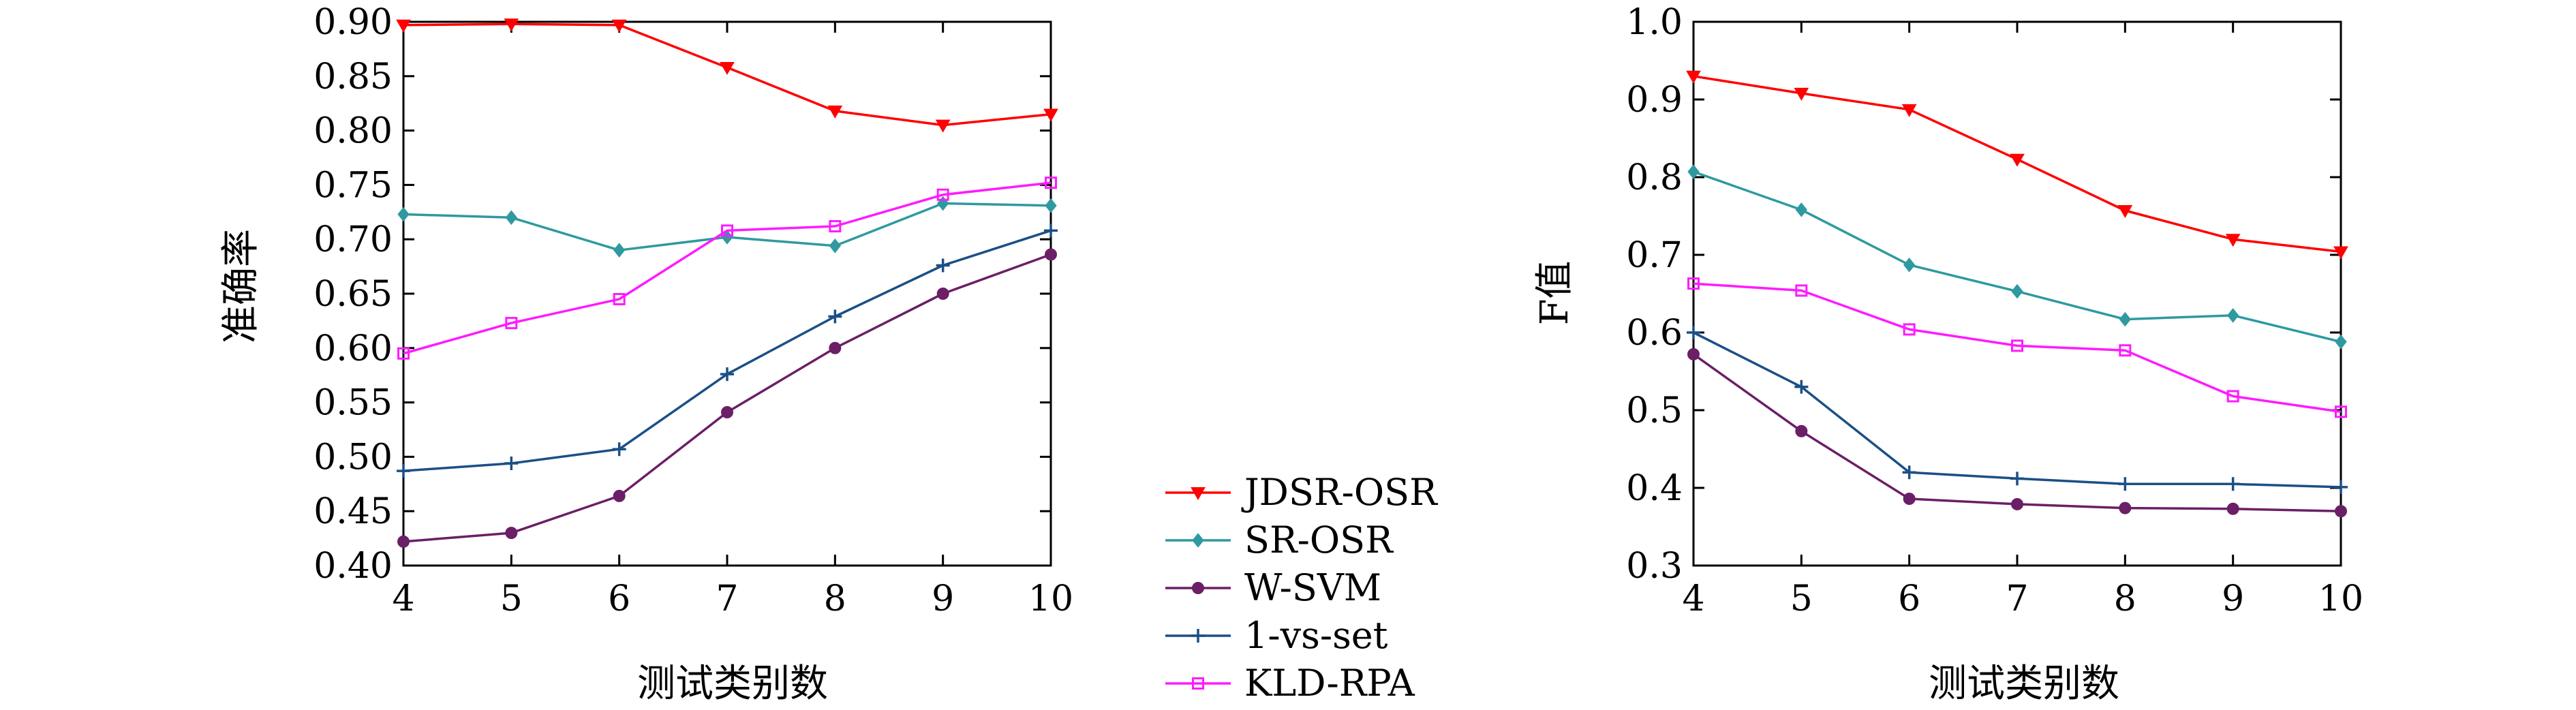  Describe the element at coordinates (1654, 100) in the screenshot. I see `f-score-chart-ytick-label: 0.9` at that location.